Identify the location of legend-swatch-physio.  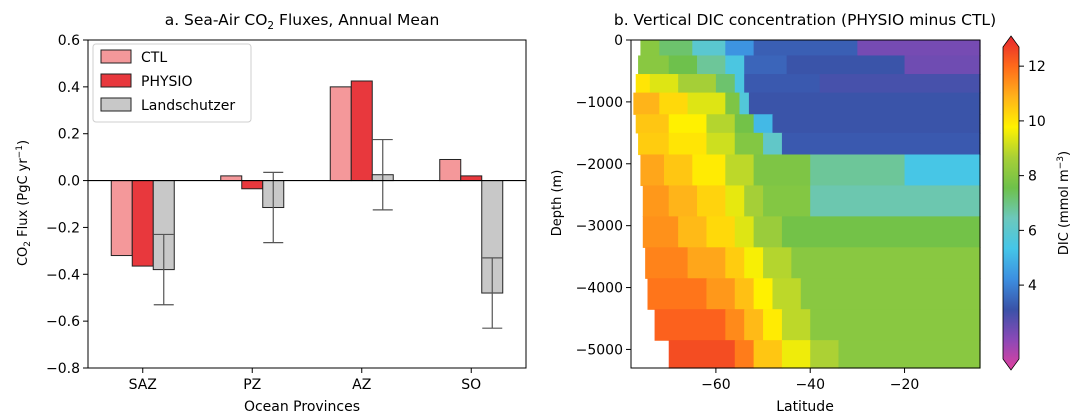
(116, 80).